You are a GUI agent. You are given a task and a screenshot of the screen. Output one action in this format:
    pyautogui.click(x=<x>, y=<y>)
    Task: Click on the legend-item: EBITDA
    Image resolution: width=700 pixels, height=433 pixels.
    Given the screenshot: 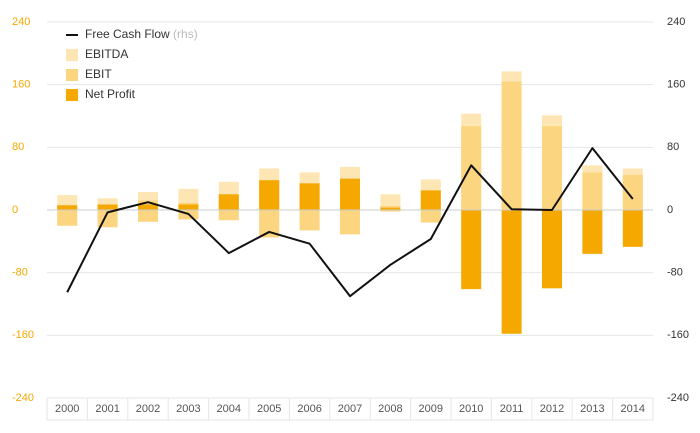 What is the action you would take?
    pyautogui.click(x=97, y=54)
    